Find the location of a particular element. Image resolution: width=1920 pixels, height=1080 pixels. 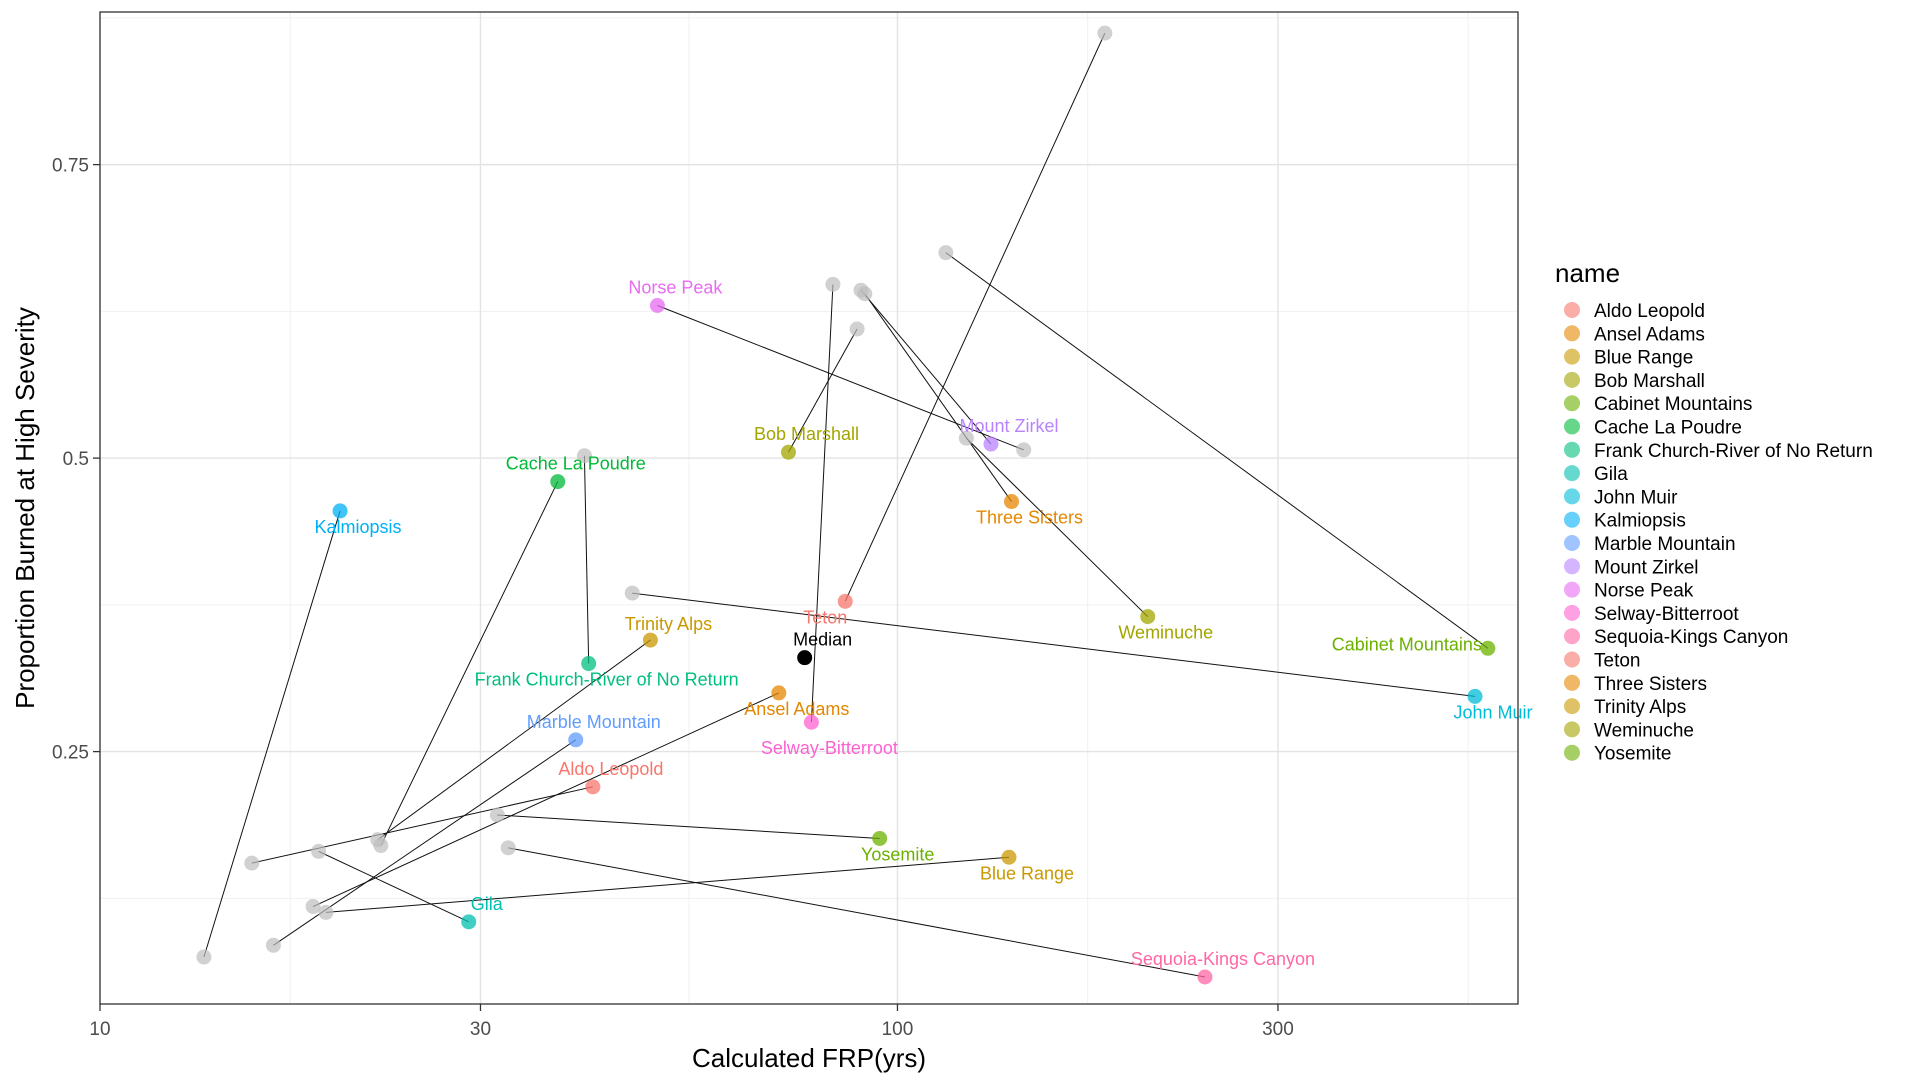

x-tick-label: 10 is located at coordinates (99, 1029).